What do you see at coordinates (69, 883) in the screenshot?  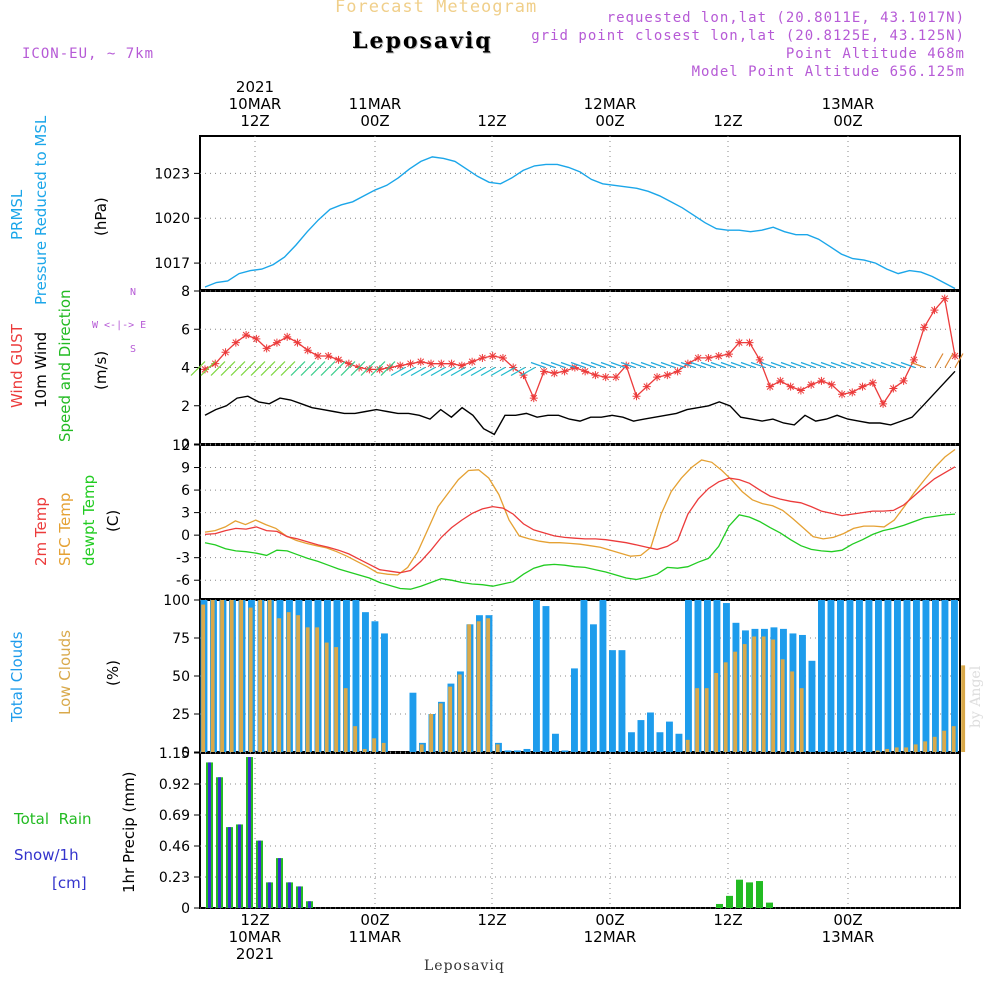 I see `snow-unit-label: [cm]` at bounding box center [69, 883].